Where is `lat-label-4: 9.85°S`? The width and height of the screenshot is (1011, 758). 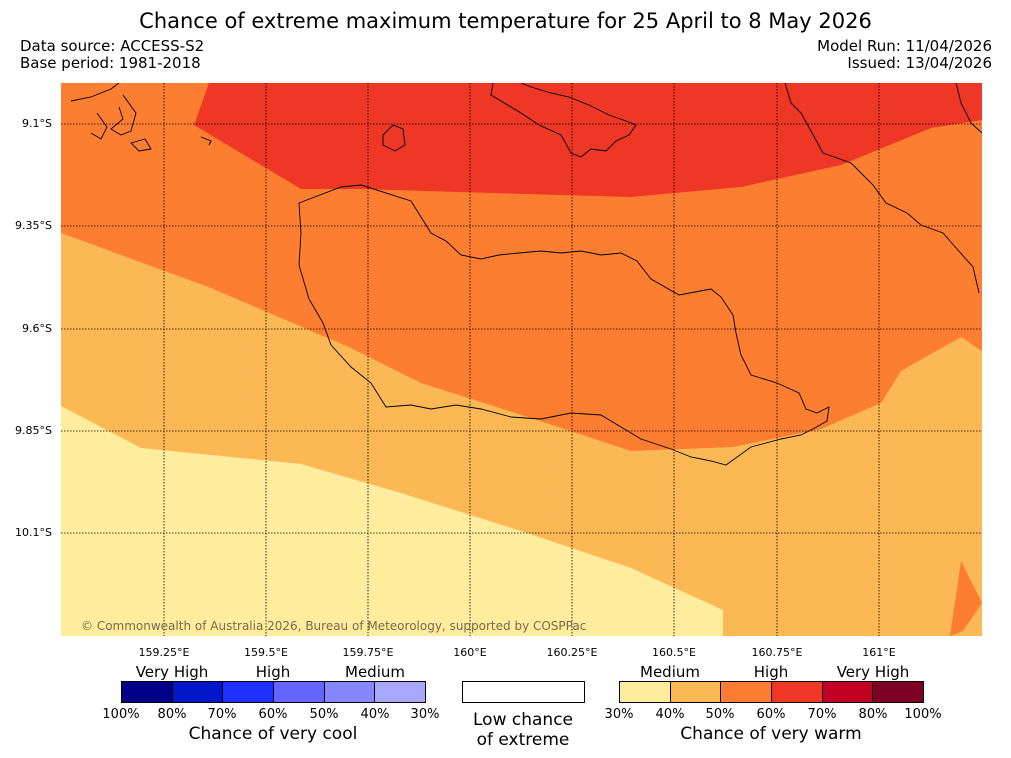 lat-label-4: 9.85°S is located at coordinates (33, 430).